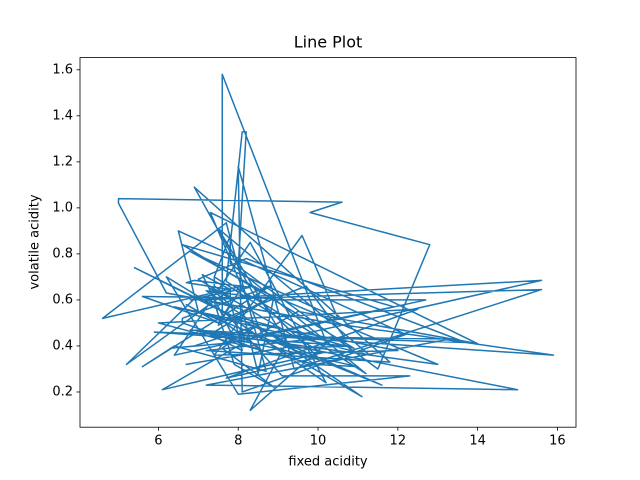  What do you see at coordinates (62, 69) in the screenshot?
I see `y-tick-label: 1.6` at bounding box center [62, 69].